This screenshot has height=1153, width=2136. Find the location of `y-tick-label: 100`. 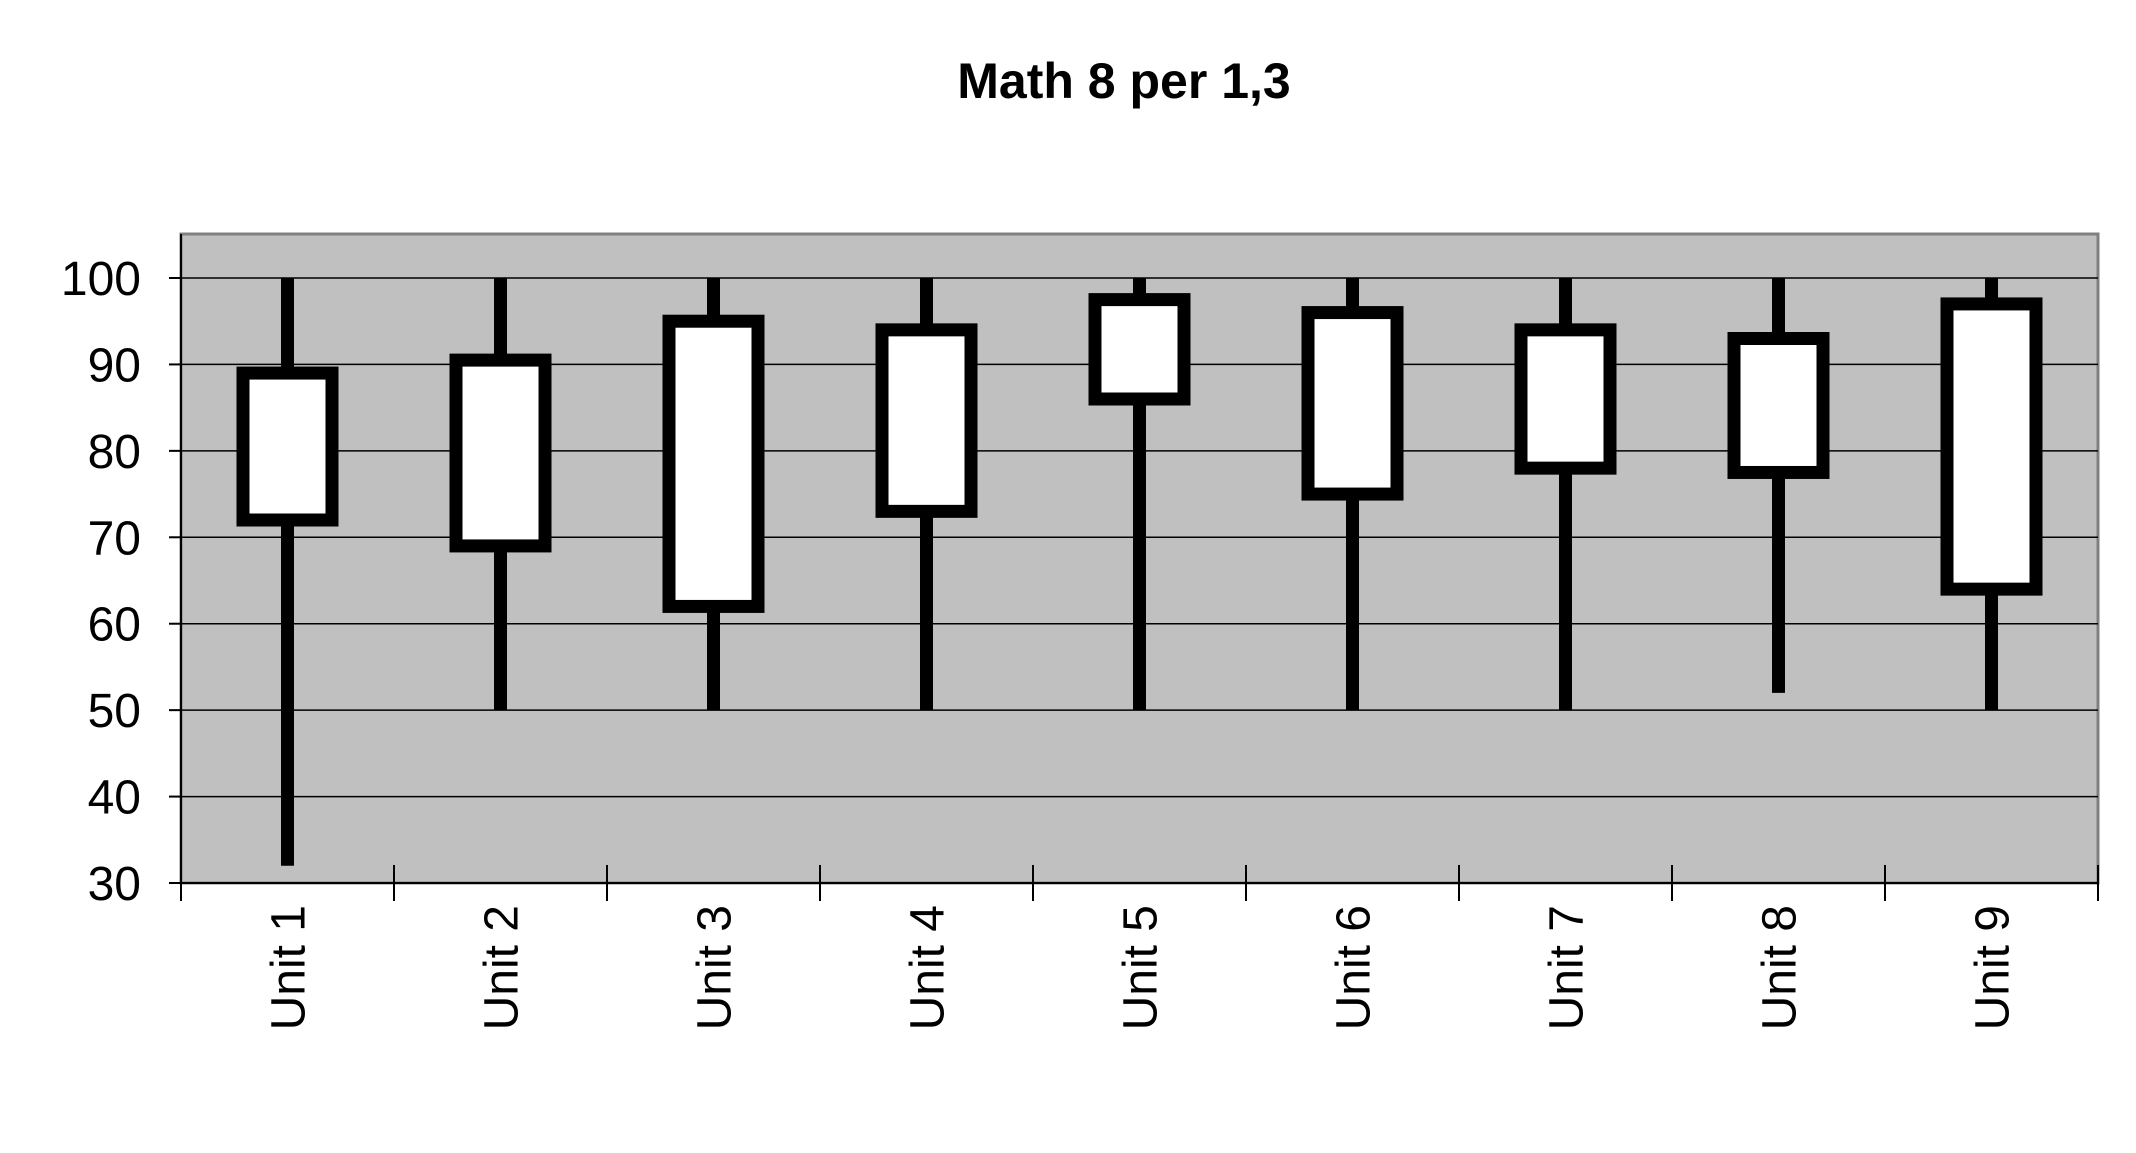

y-tick-label: 100 is located at coordinates (101, 279).